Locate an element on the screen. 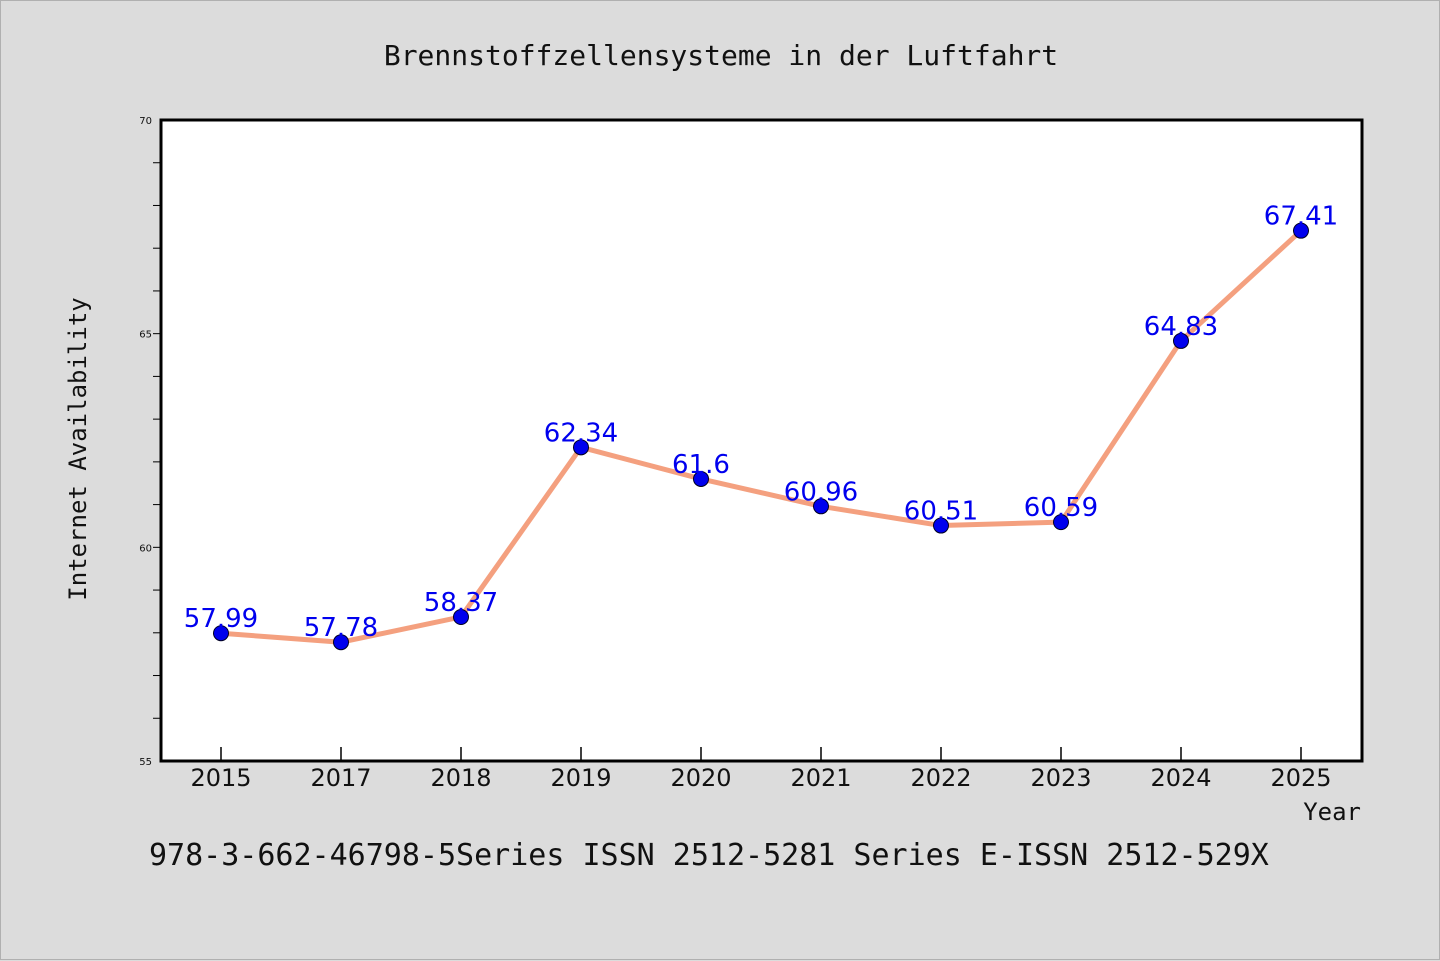  x-tick-label: 2018 is located at coordinates (460, 778).